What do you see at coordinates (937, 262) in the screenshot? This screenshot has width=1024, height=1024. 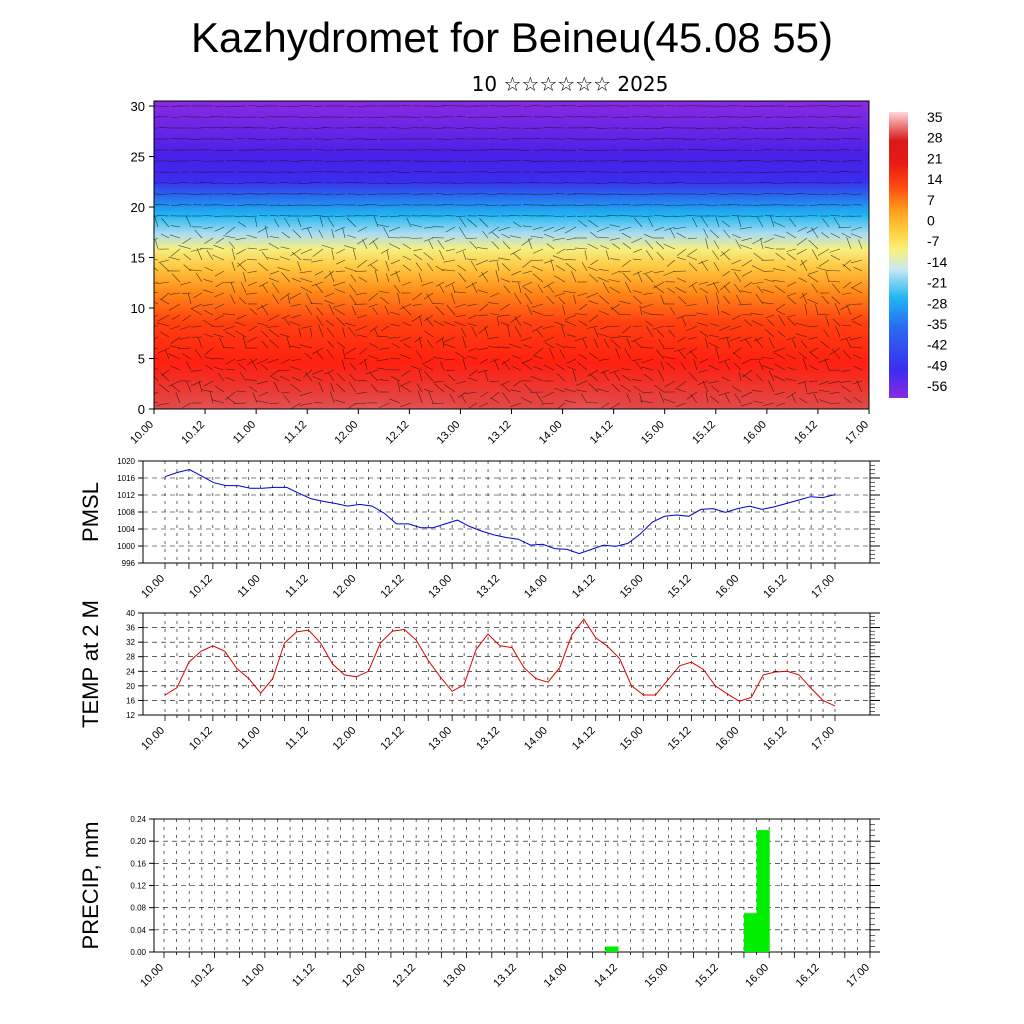 I see `colorbar-label: -14` at bounding box center [937, 262].